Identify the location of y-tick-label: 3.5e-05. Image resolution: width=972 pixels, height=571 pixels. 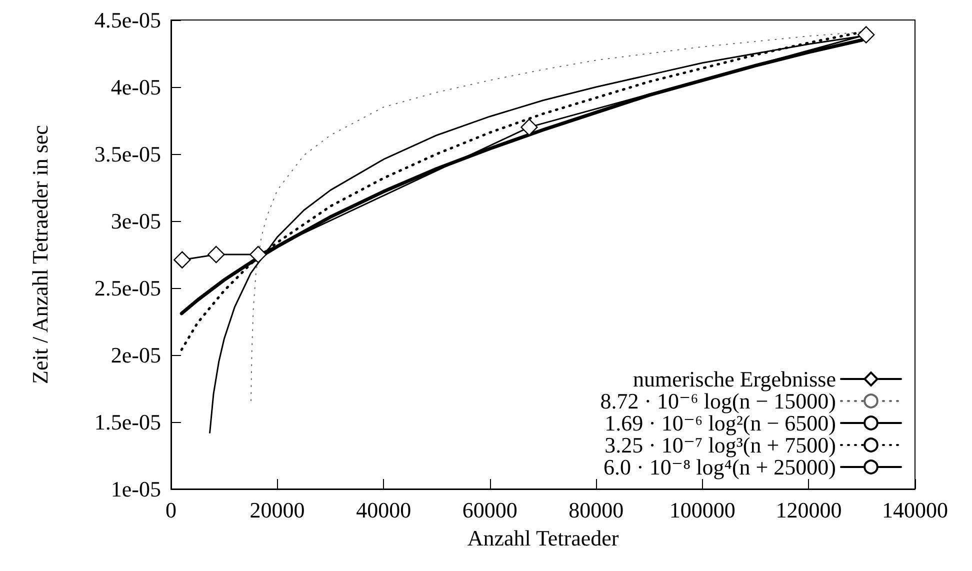
(127, 154).